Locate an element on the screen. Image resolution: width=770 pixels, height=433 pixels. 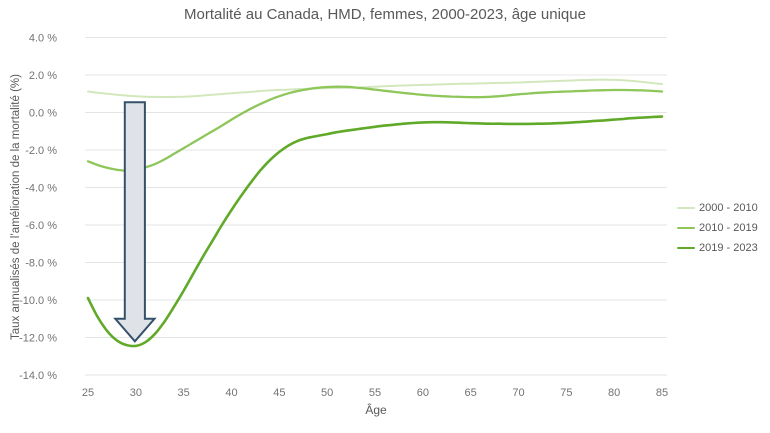
x-tick-label: 35 is located at coordinates (184, 393).